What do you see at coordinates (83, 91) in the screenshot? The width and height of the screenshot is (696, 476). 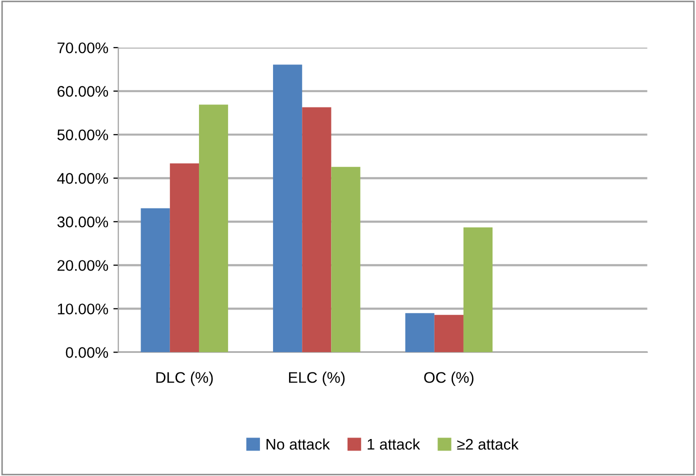 I see `y-tick-label: 60.00%` at bounding box center [83, 91].